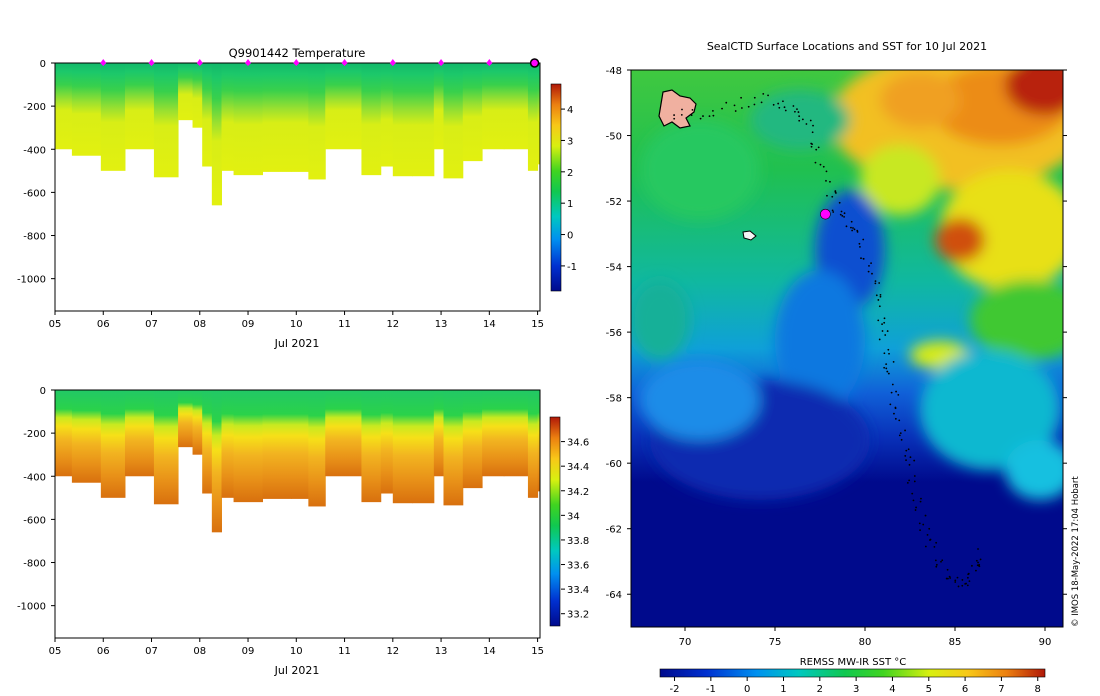 The image size is (1100, 696). Describe the element at coordinates (298, 461) in the screenshot. I see `salinity-profiles` at that location.